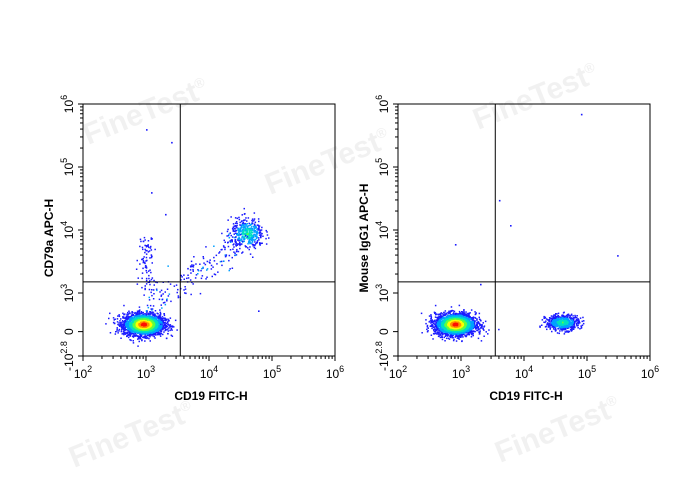 This screenshot has width=688, height=490. I want to click on x-tick-label: 10⁶, so click(335, 372).